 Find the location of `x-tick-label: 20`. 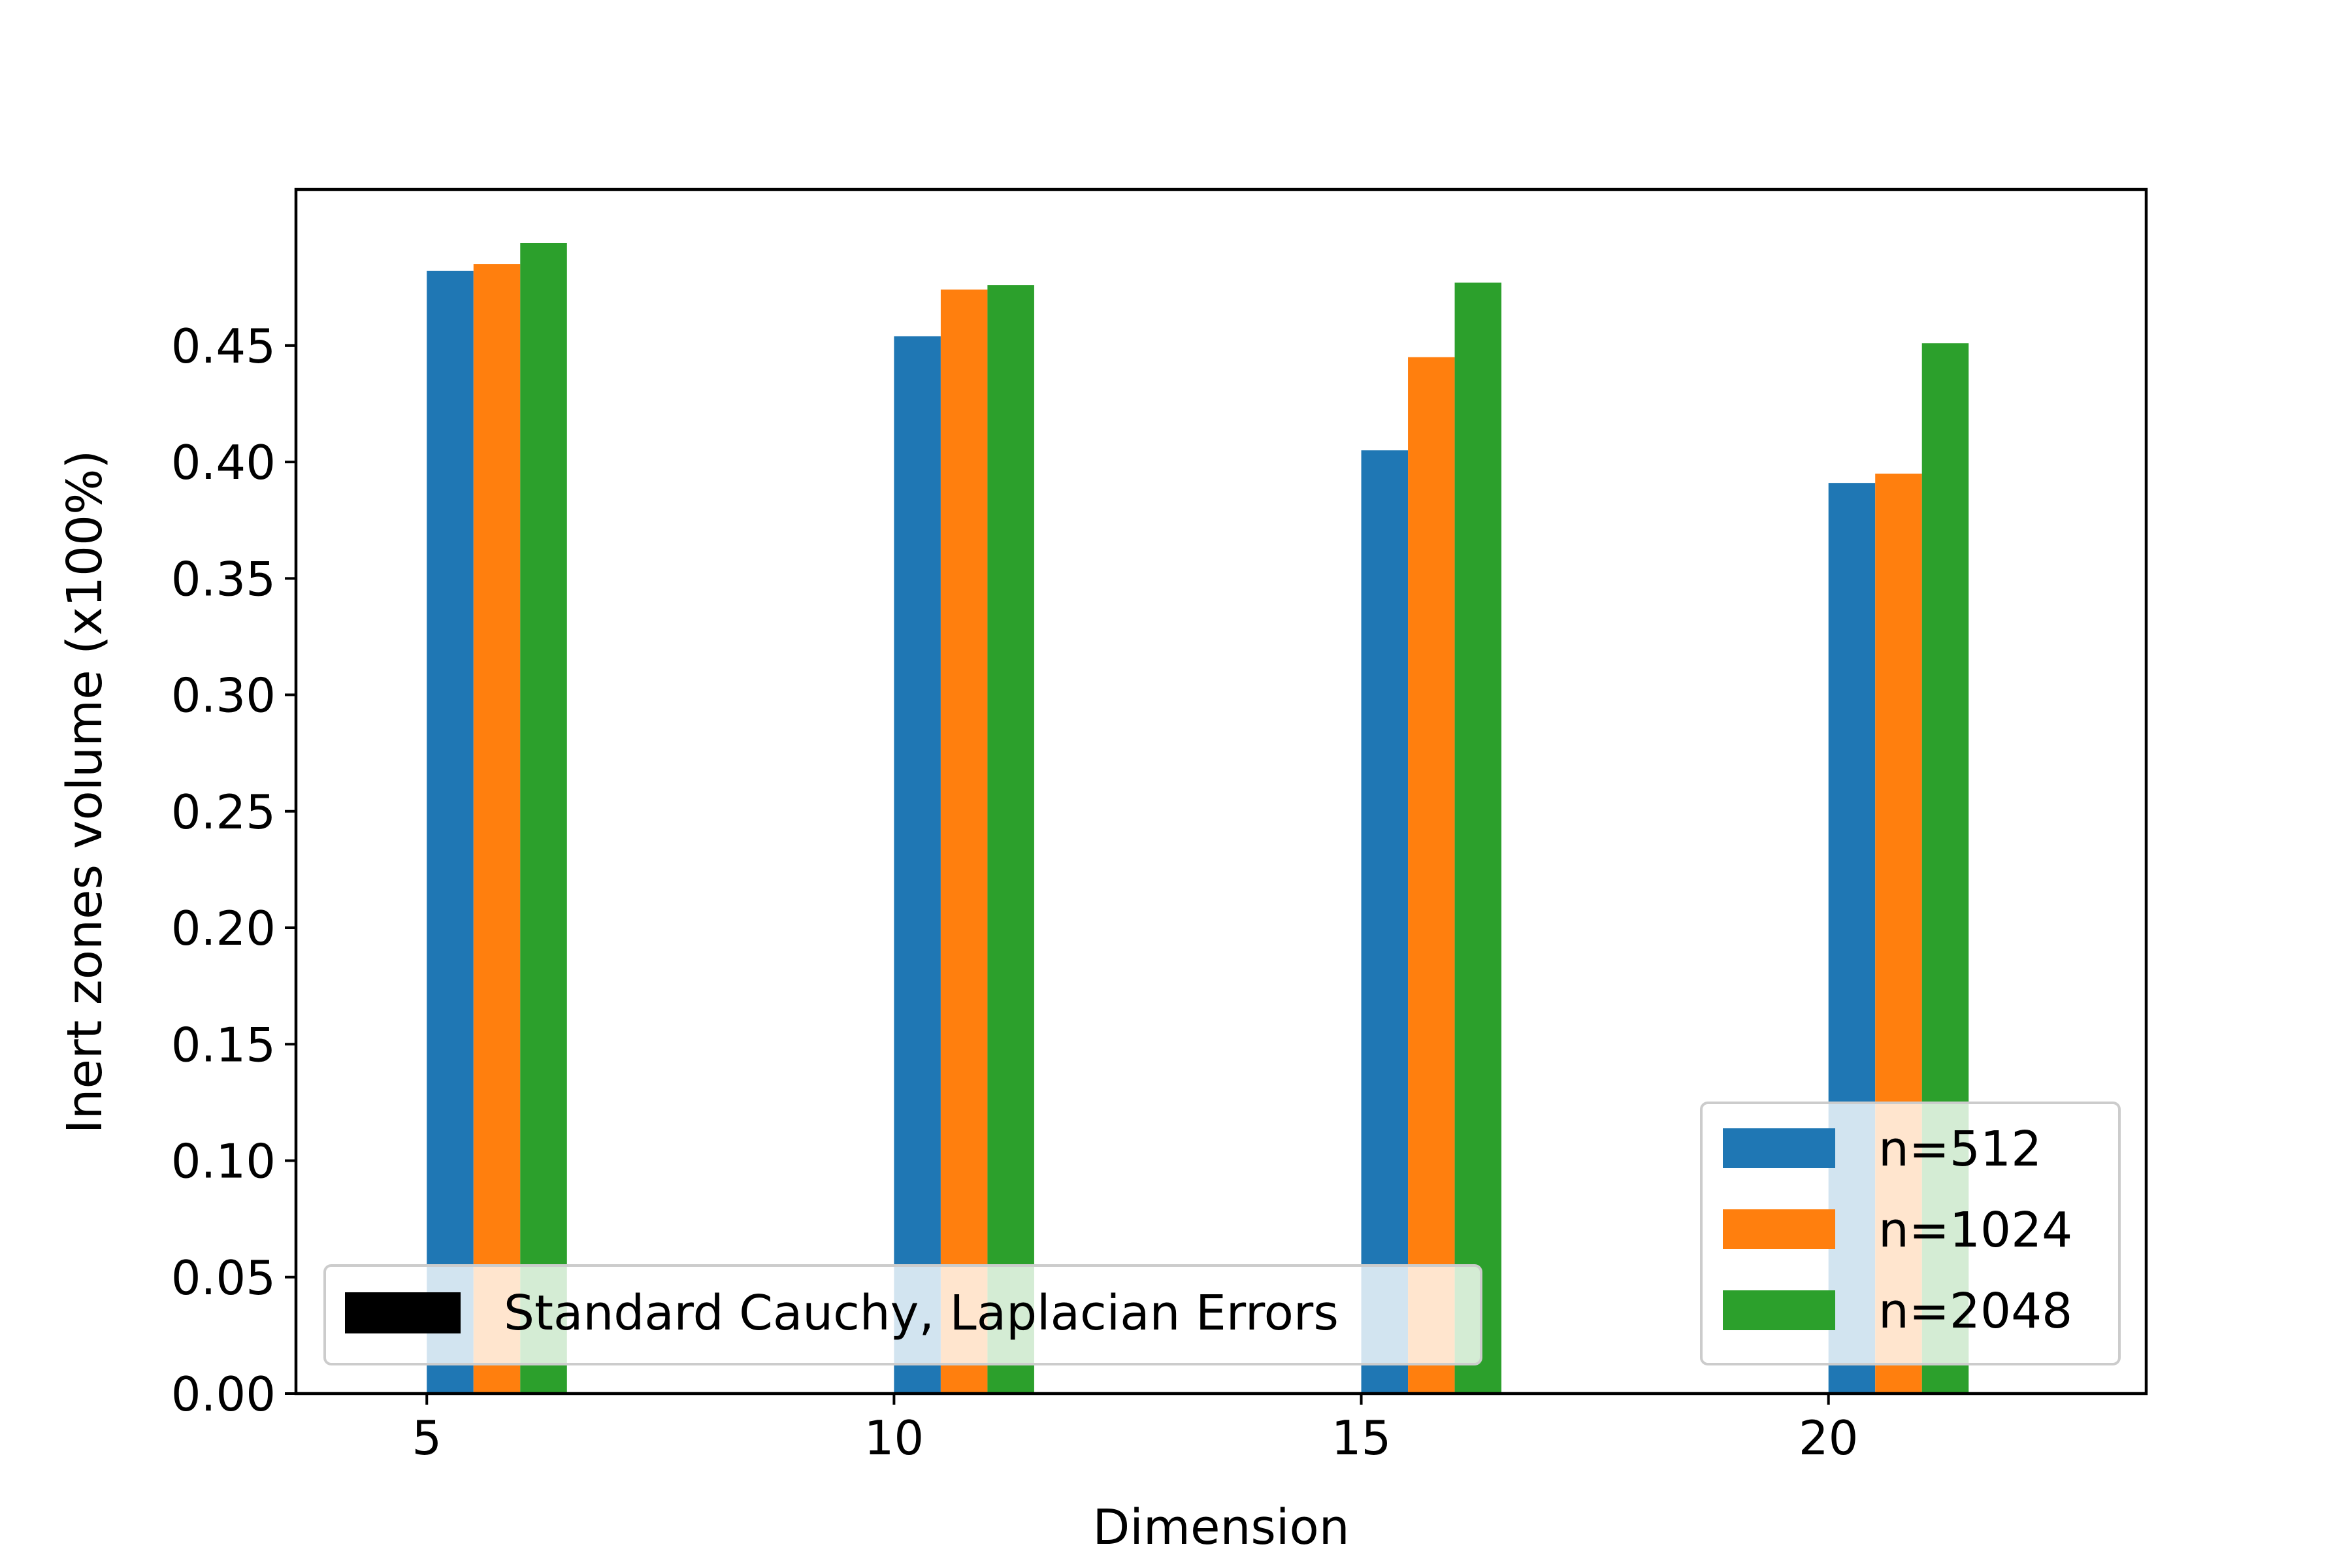

x-tick-label: 20 is located at coordinates (1829, 1438).